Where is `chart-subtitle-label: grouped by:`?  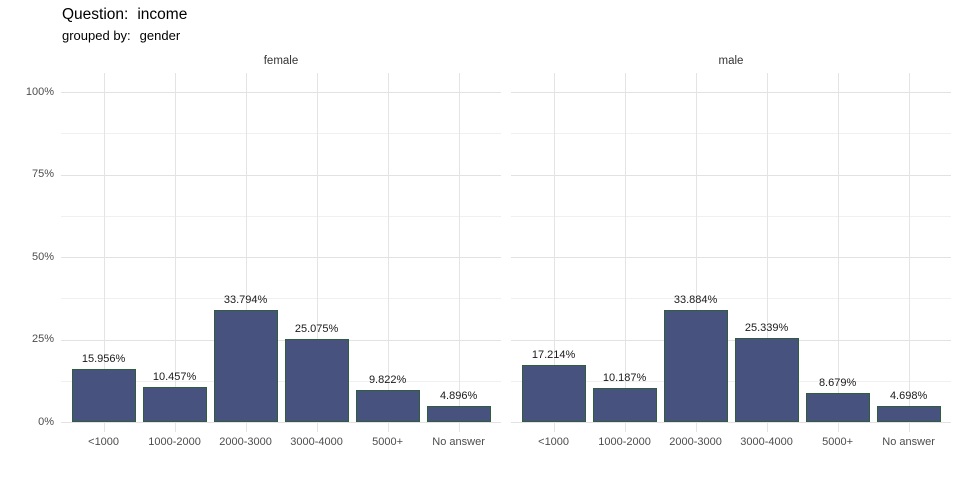
chart-subtitle-label: grouped by: is located at coordinates (96, 35).